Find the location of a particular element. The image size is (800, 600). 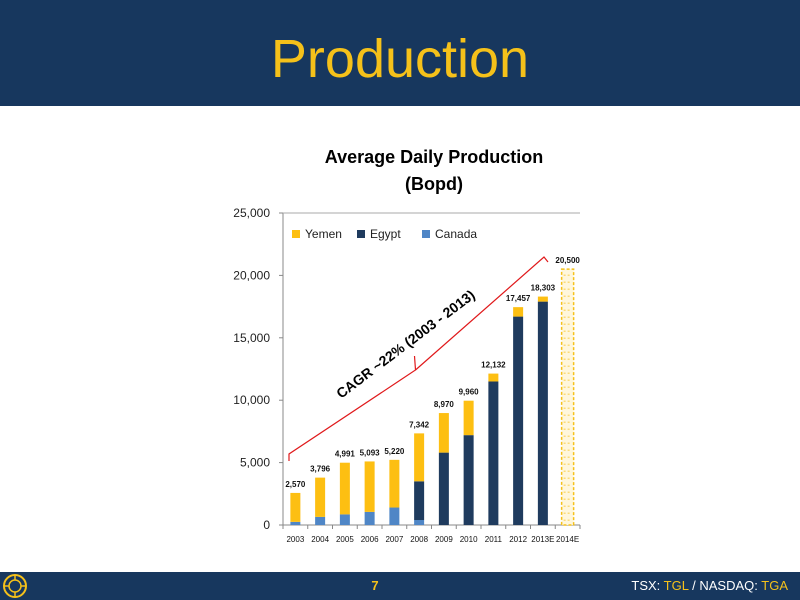

legend-swatch-egypt is located at coordinates (361, 234).